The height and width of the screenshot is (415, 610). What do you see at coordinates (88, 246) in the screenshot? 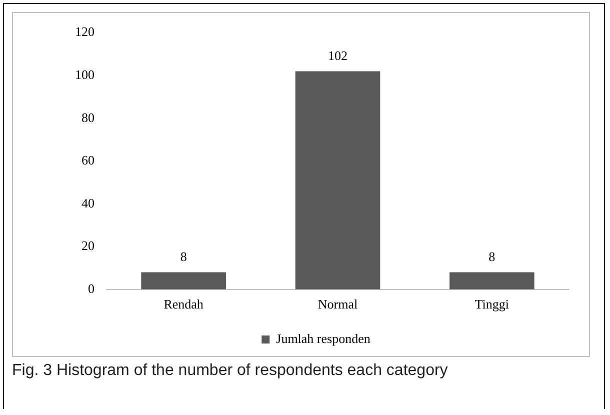
I see `y-tick-label: 20` at bounding box center [88, 246].